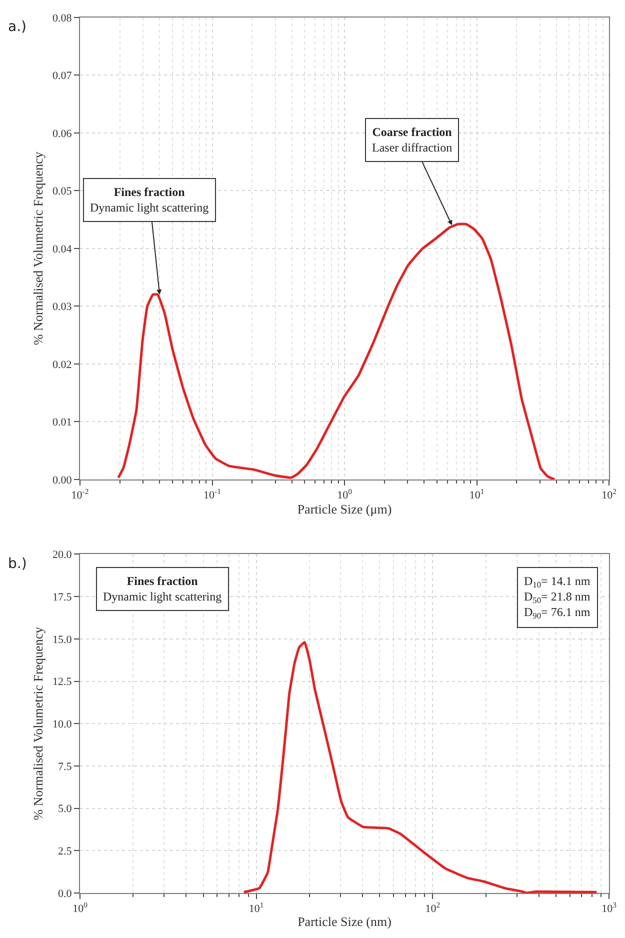 Image resolution: width=625 pixels, height=938 pixels. I want to click on annotation: Coarse fraction Laser diffraction, so click(412, 140).